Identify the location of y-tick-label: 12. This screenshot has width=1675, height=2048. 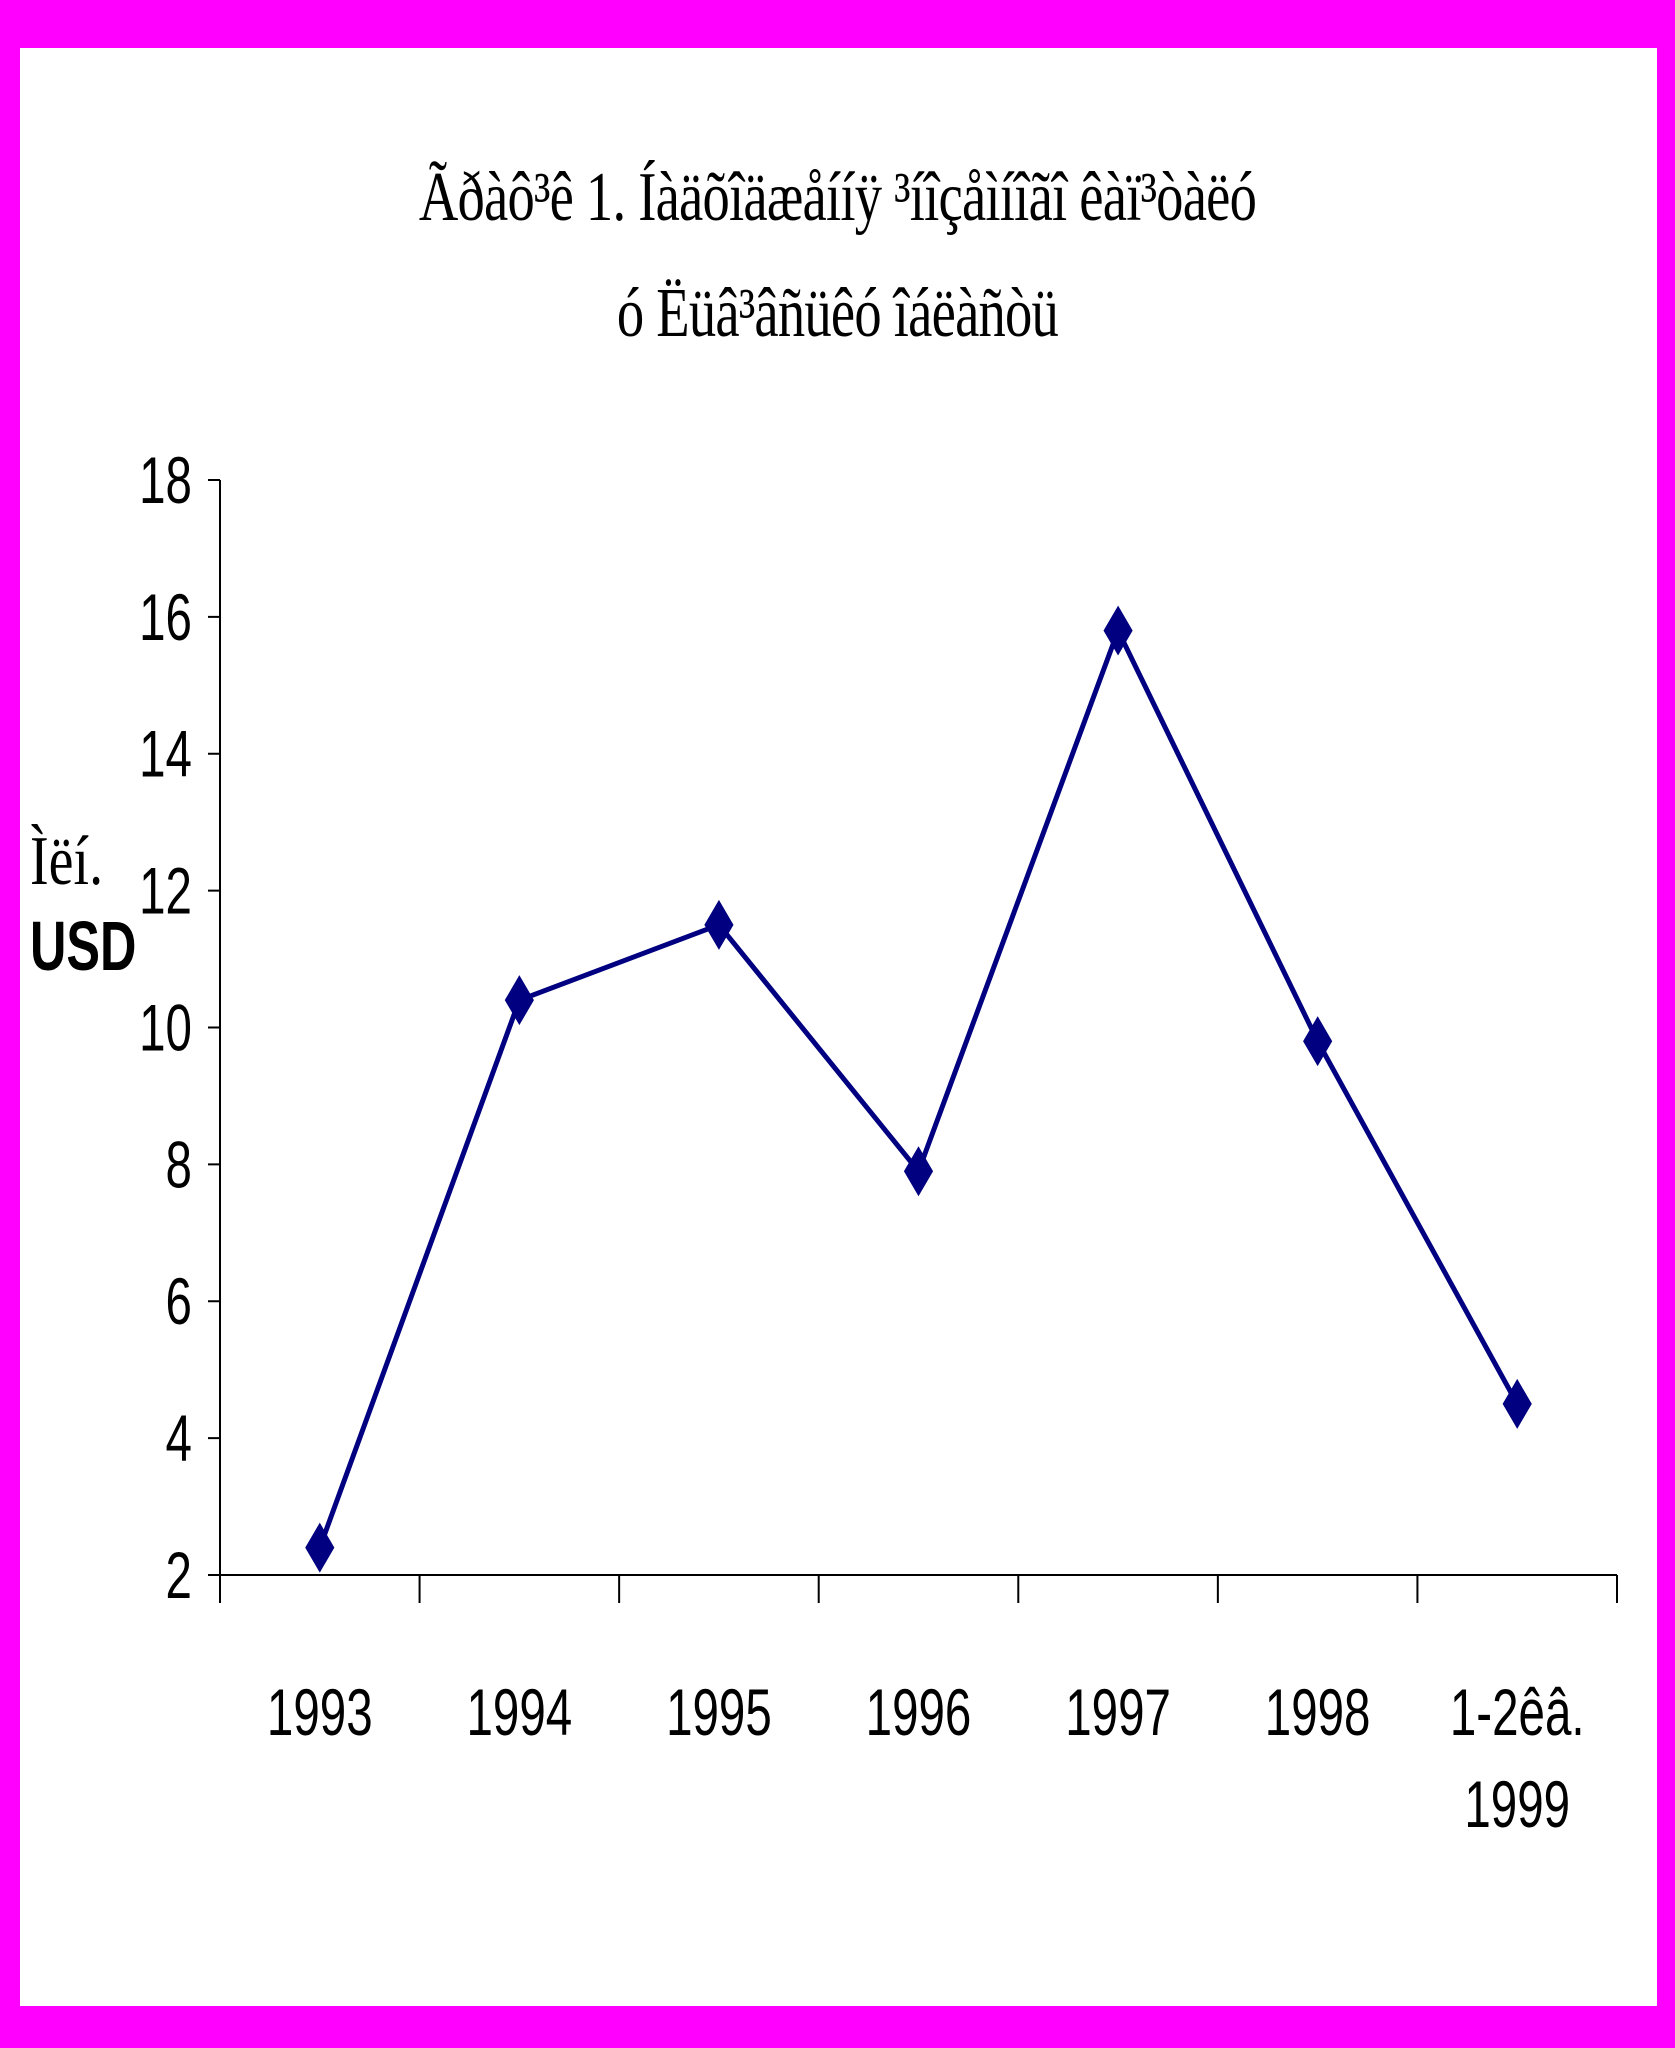
(165, 891).